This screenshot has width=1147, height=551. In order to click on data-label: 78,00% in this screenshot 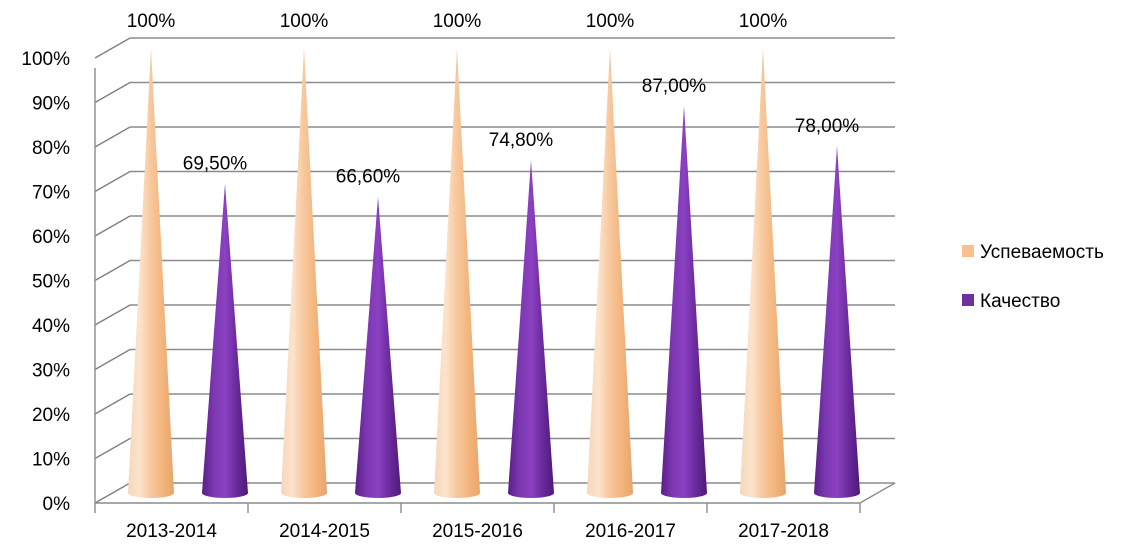, I will do `click(827, 126)`.